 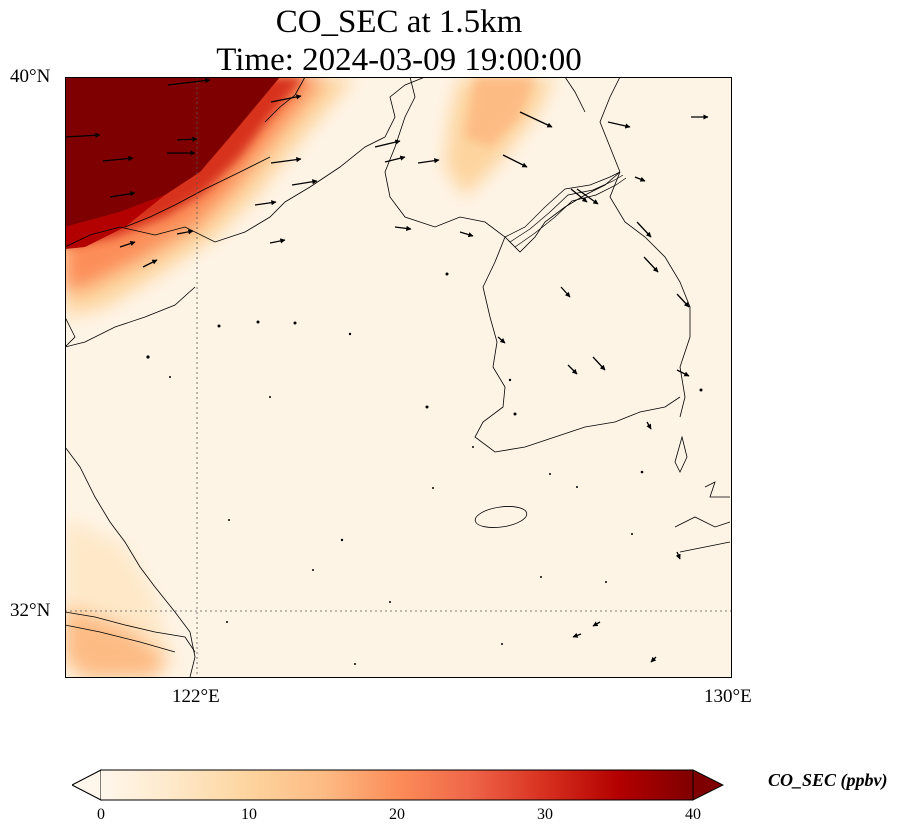 I want to click on colorbar-tick-20: 20, so click(x=397, y=814).